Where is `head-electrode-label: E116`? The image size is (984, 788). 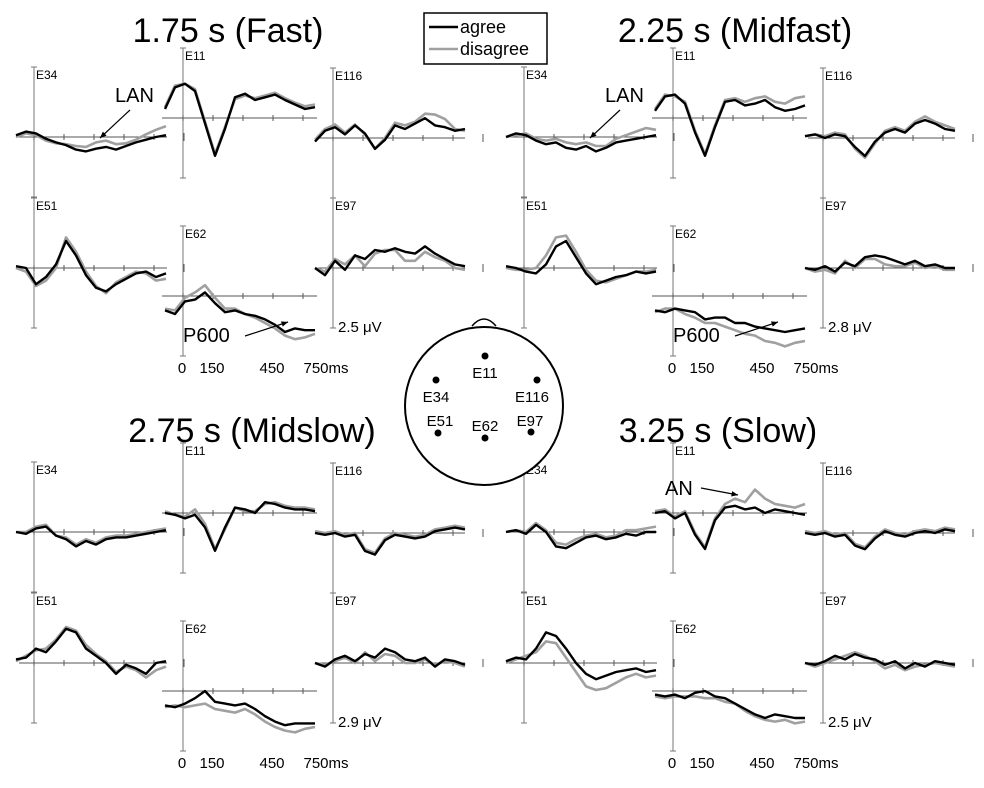 head-electrode-label: E116 is located at coordinates (532, 397).